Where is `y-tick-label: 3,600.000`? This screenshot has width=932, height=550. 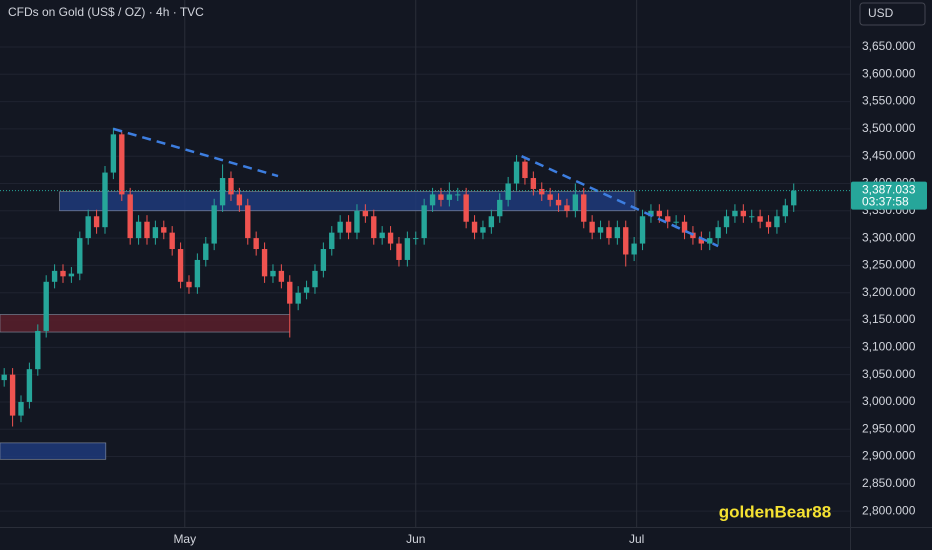 y-tick-label: 3,600.000 is located at coordinates (889, 73).